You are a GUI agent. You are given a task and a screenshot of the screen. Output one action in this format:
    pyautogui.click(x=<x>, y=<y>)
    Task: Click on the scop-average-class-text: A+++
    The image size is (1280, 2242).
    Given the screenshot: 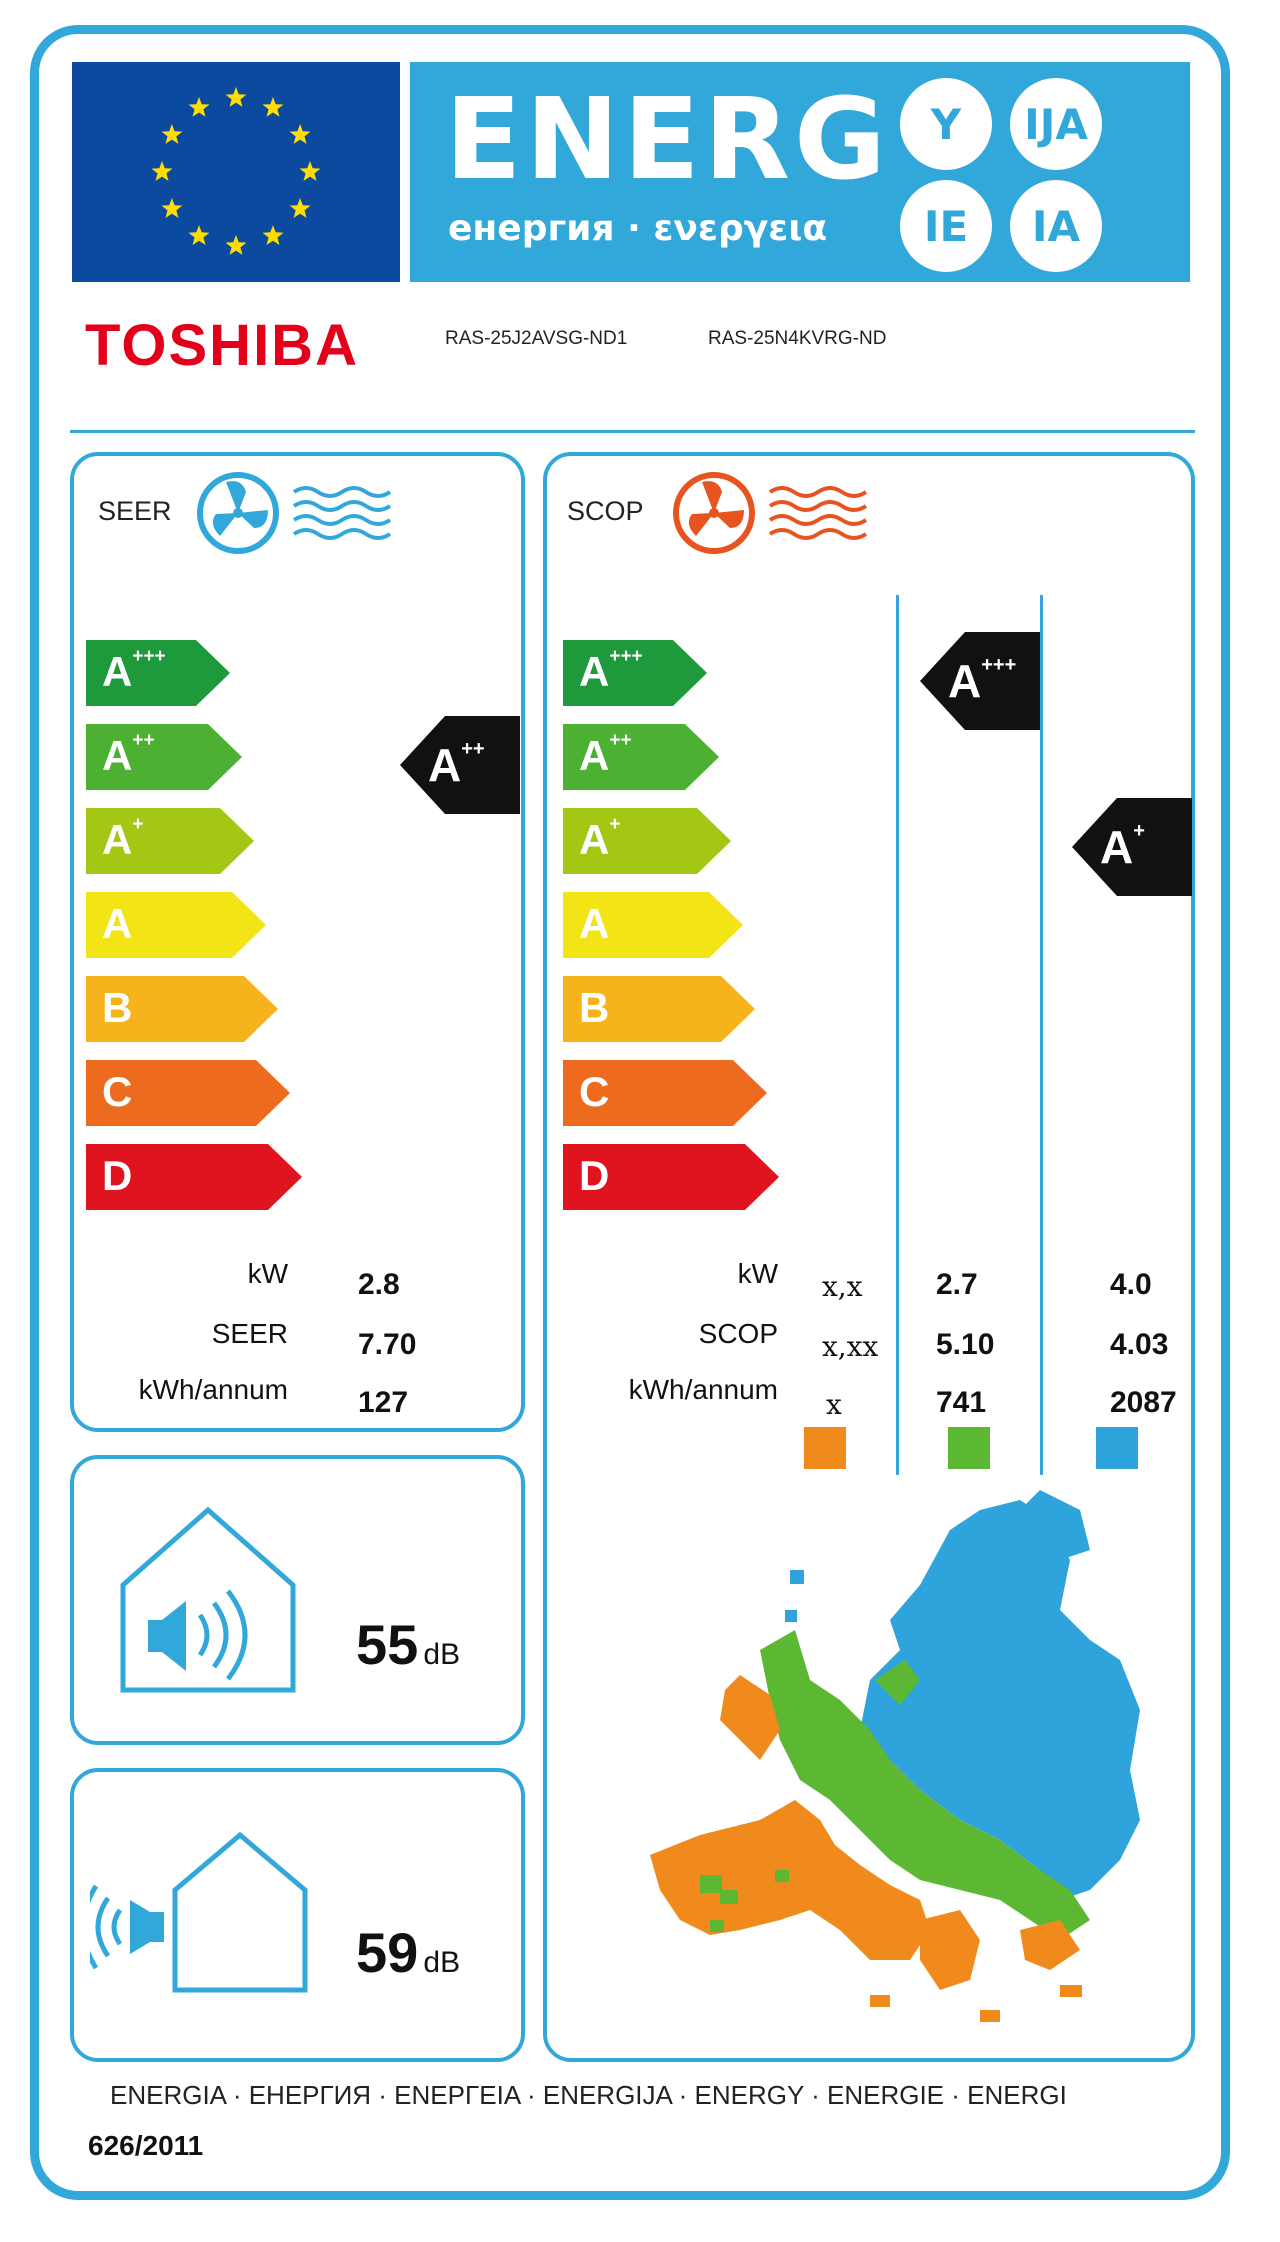 What is the action you would take?
    pyautogui.click(x=982, y=680)
    